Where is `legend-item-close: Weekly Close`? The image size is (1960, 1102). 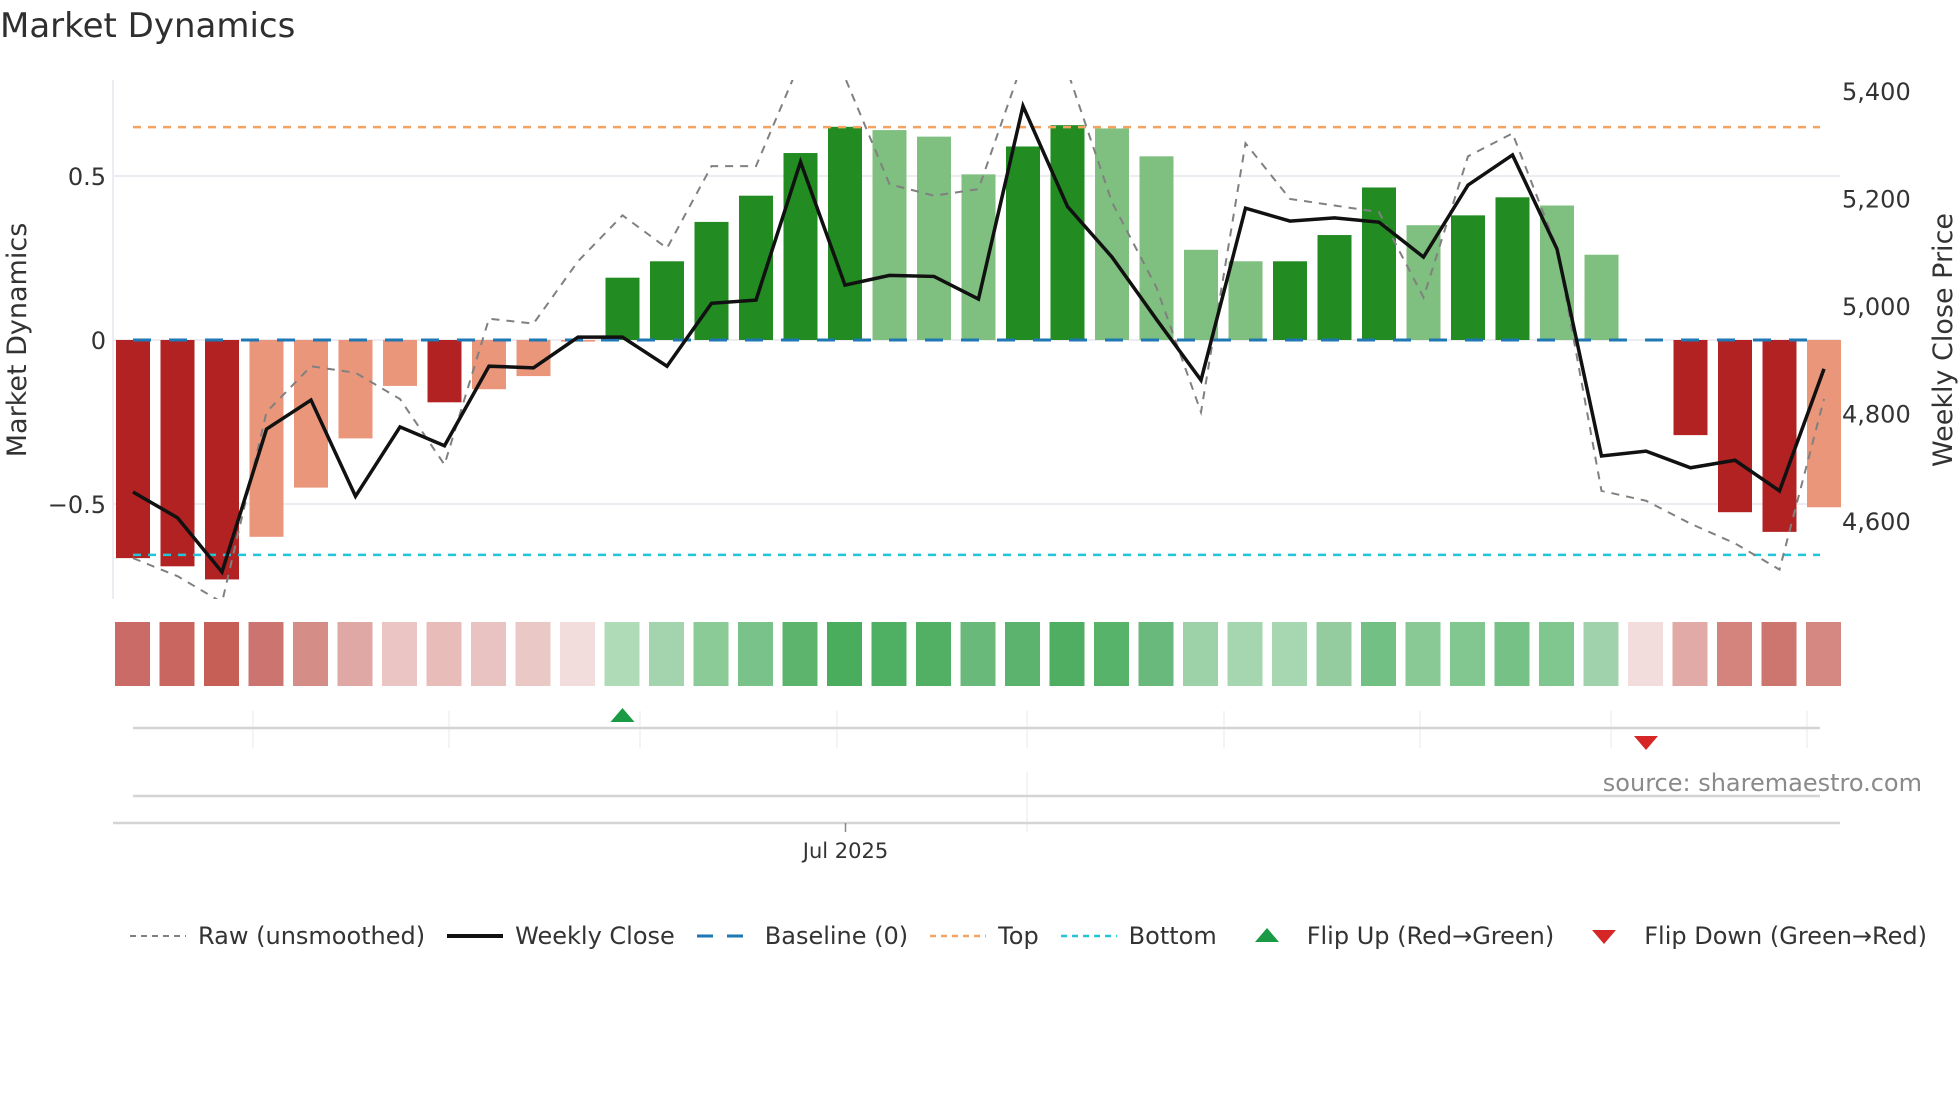
legend-item-close: Weekly Close is located at coordinates (560, 936).